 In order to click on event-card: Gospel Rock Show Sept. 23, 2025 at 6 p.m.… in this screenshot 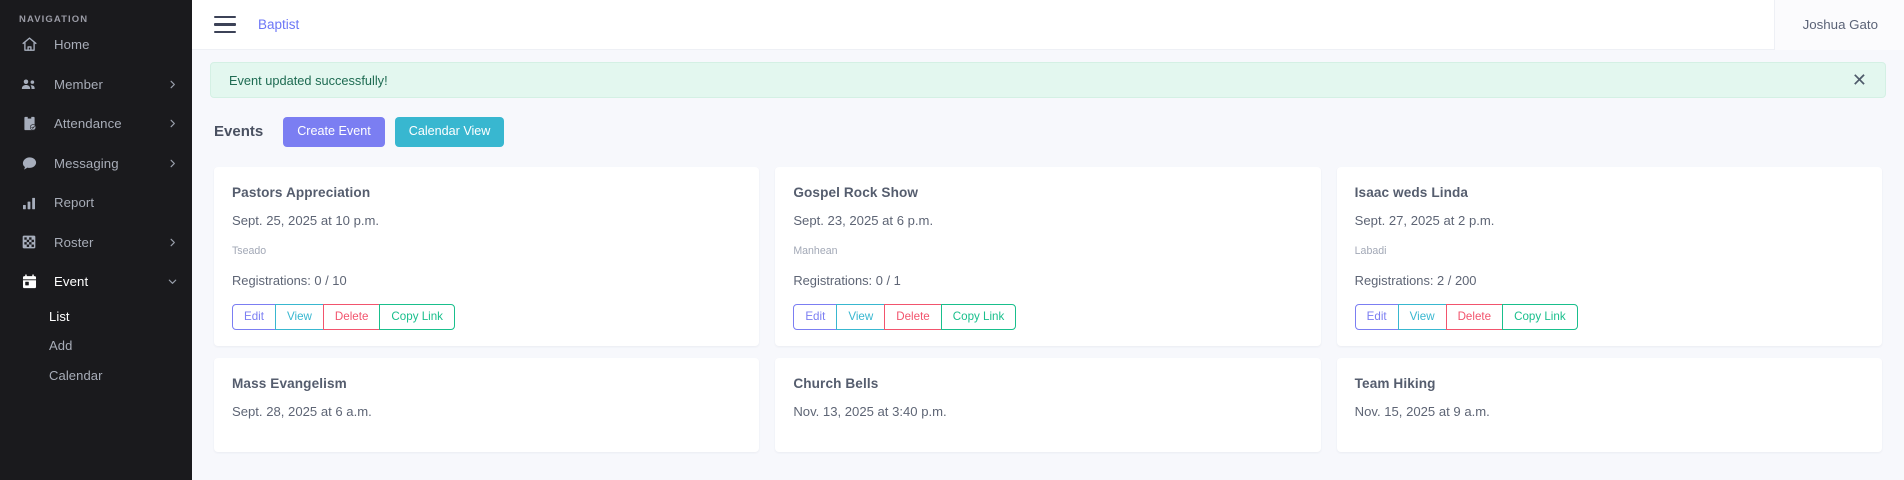, I will do `click(1048, 256)`.